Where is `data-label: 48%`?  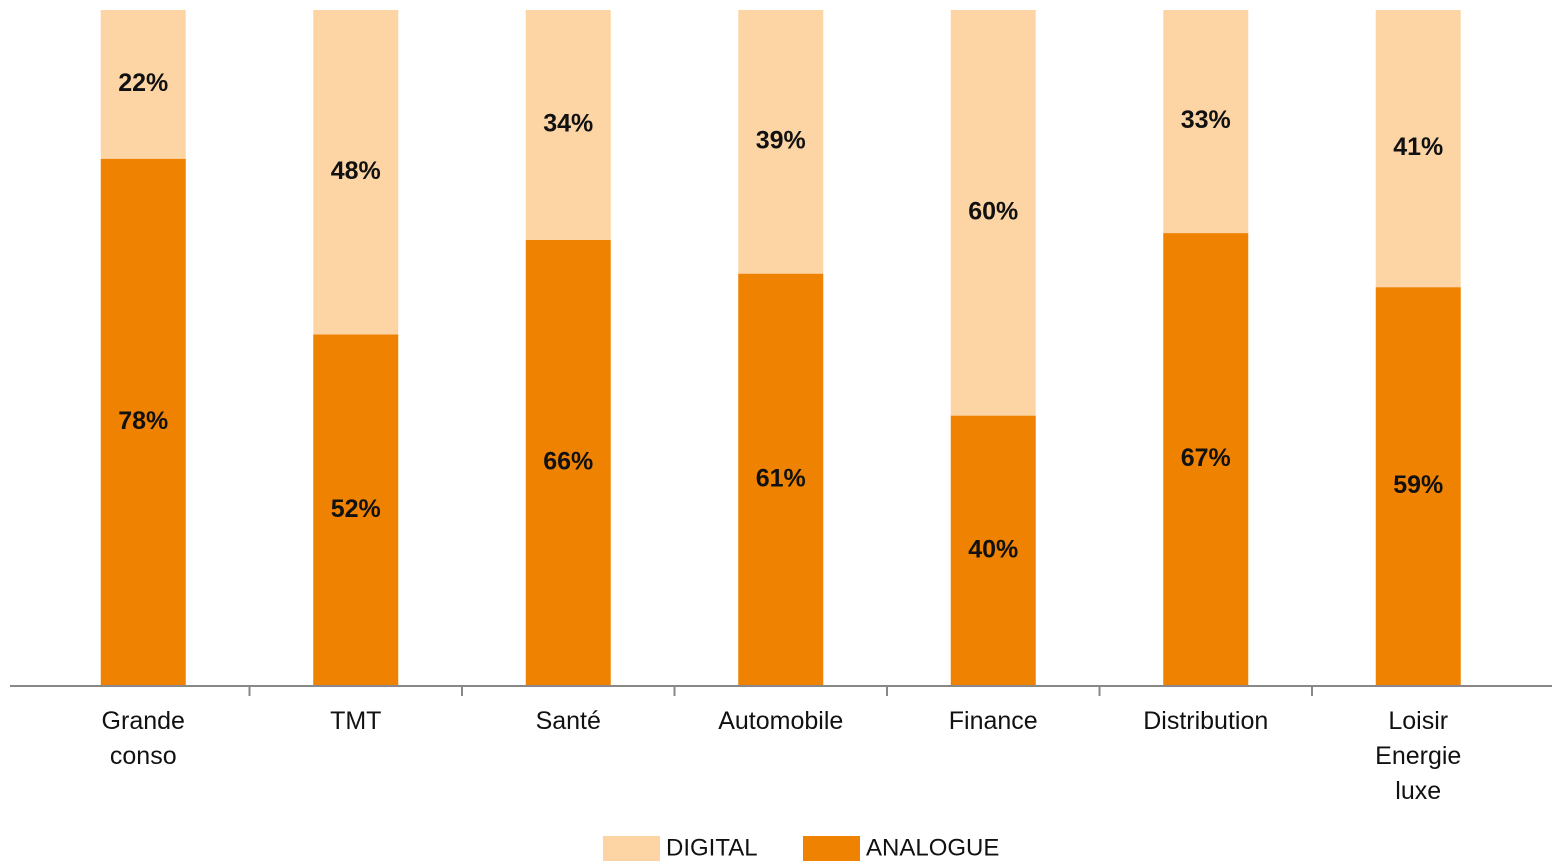
data-label: 48% is located at coordinates (356, 171).